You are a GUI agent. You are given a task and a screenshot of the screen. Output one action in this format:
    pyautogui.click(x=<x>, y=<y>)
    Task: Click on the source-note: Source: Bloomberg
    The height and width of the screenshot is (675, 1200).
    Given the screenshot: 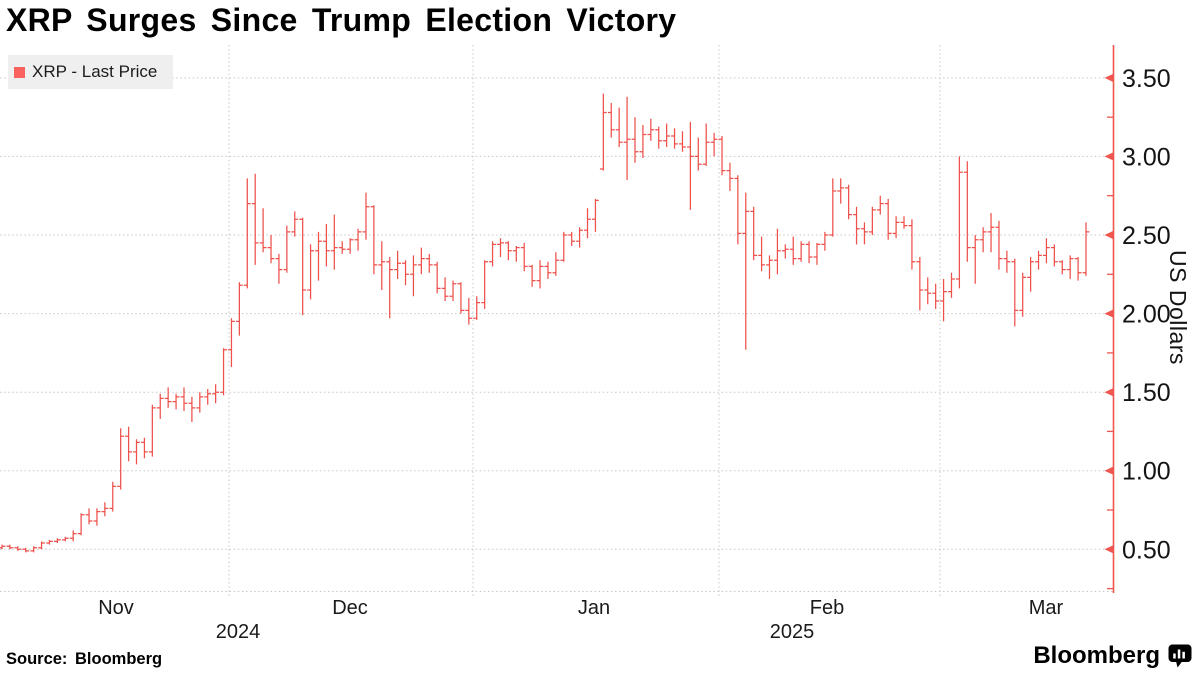 What is the action you would take?
    pyautogui.click(x=84, y=659)
    